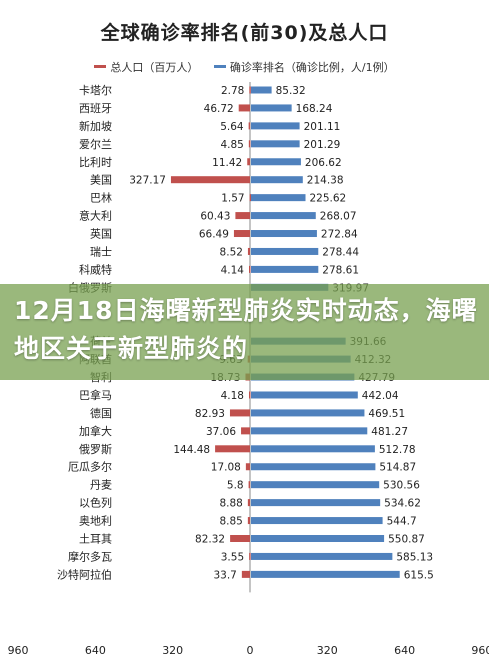 This screenshot has width=489, height=671. Describe the element at coordinates (95, 431) in the screenshot. I see `category-label: 加拿大` at that location.